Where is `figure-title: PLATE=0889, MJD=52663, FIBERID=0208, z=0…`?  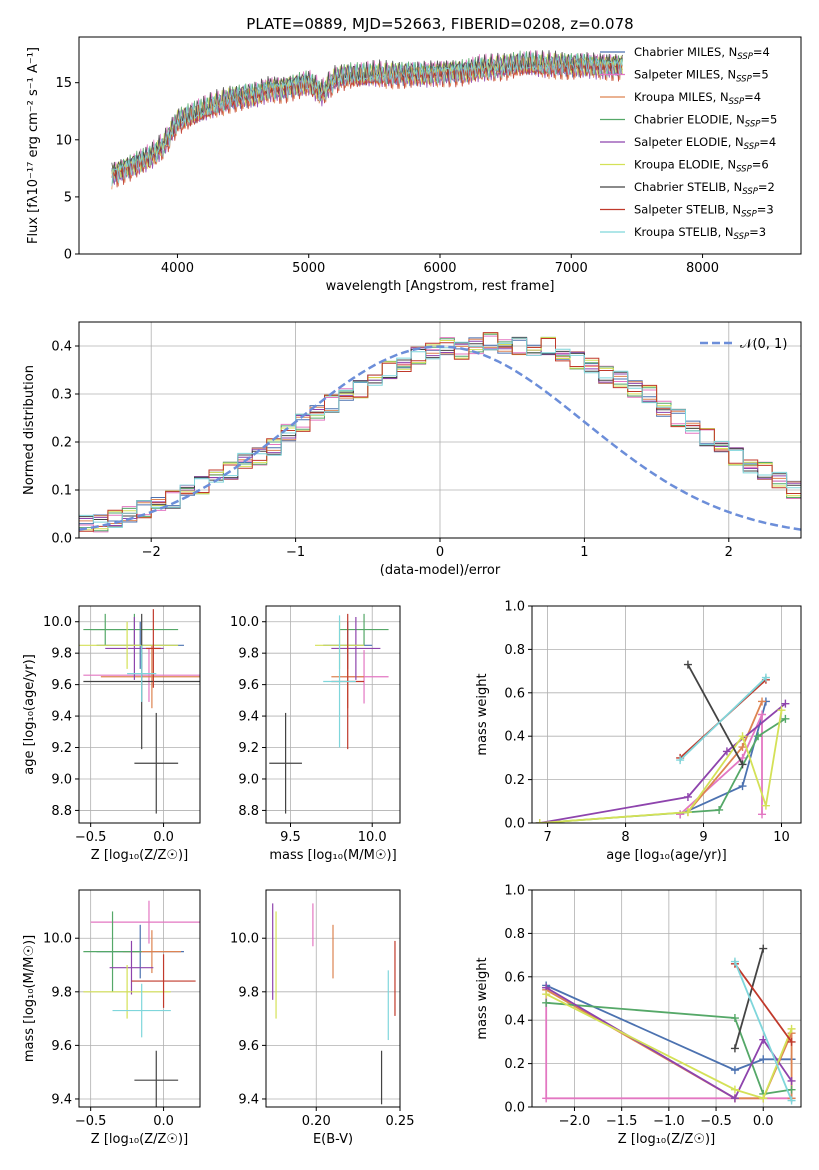 figure-title: PLATE=0889, MJD=52663, FIBERID=0208, z=0… is located at coordinates (439, 24).